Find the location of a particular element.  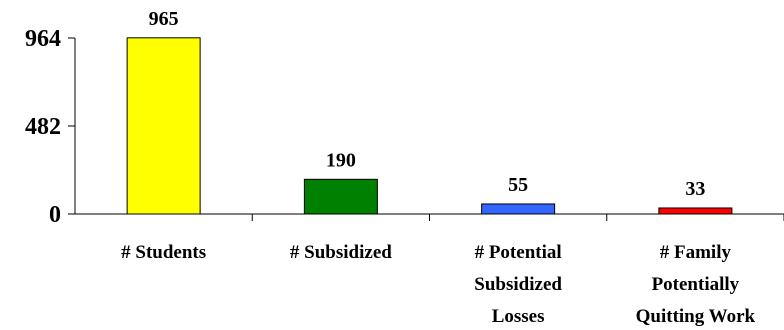

category-label: # Potential is located at coordinates (518, 252).